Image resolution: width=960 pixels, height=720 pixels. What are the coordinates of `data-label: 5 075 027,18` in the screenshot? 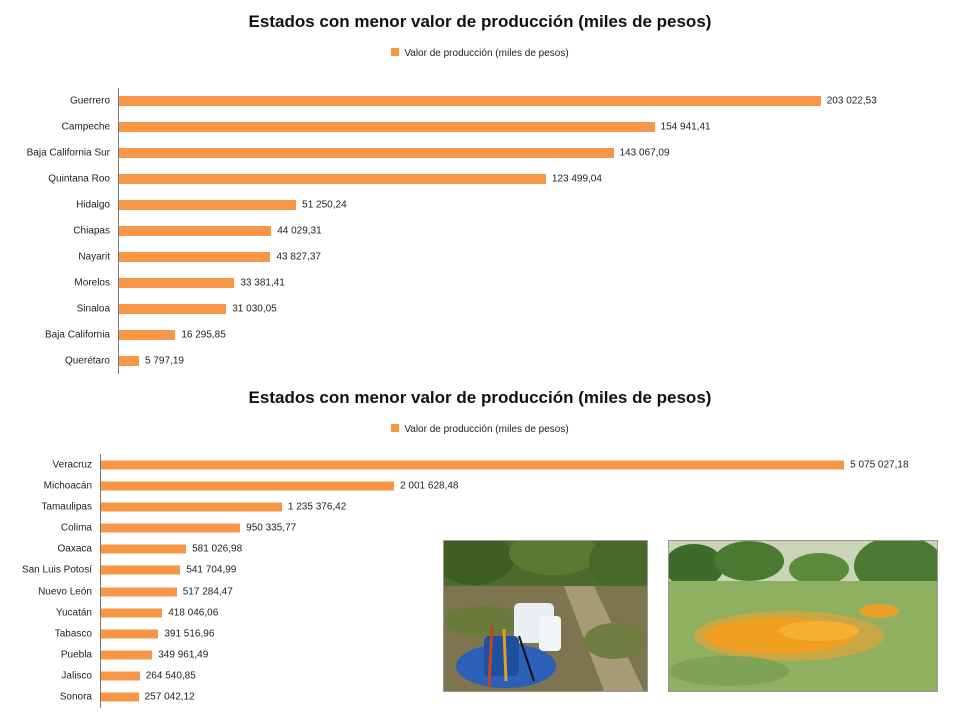 It's located at (879, 465).